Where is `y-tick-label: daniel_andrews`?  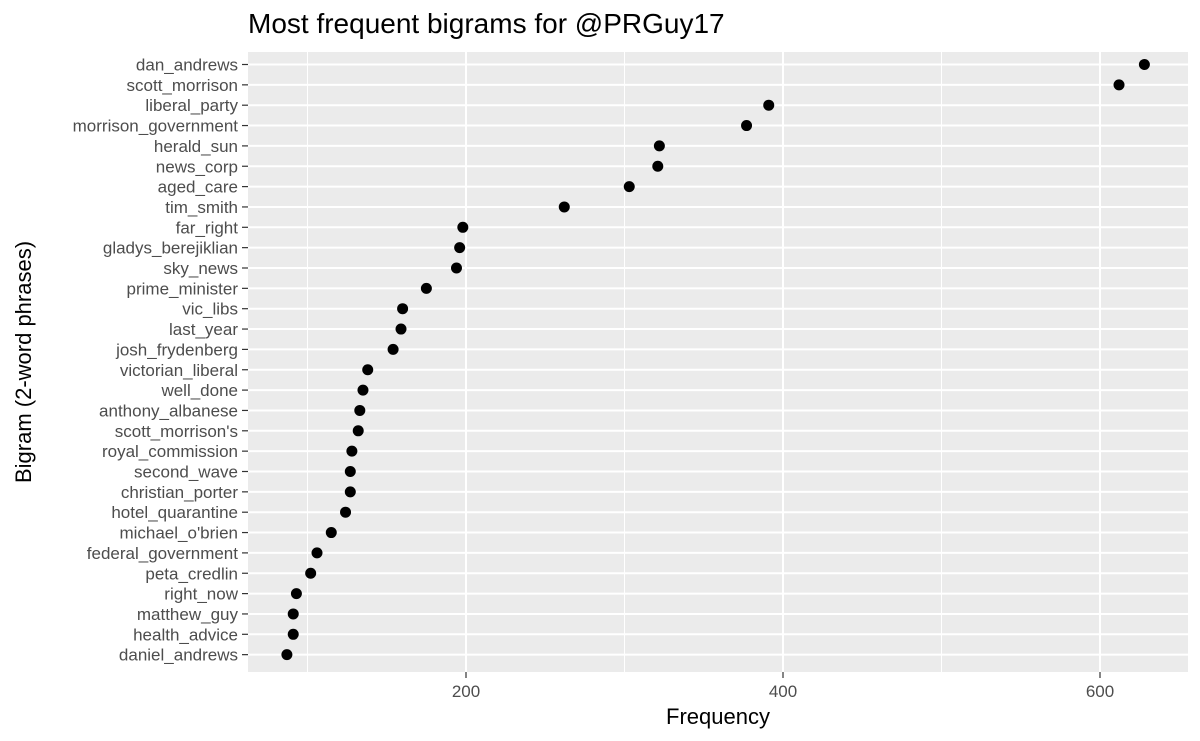 y-tick-label: daniel_andrews is located at coordinates (178, 655).